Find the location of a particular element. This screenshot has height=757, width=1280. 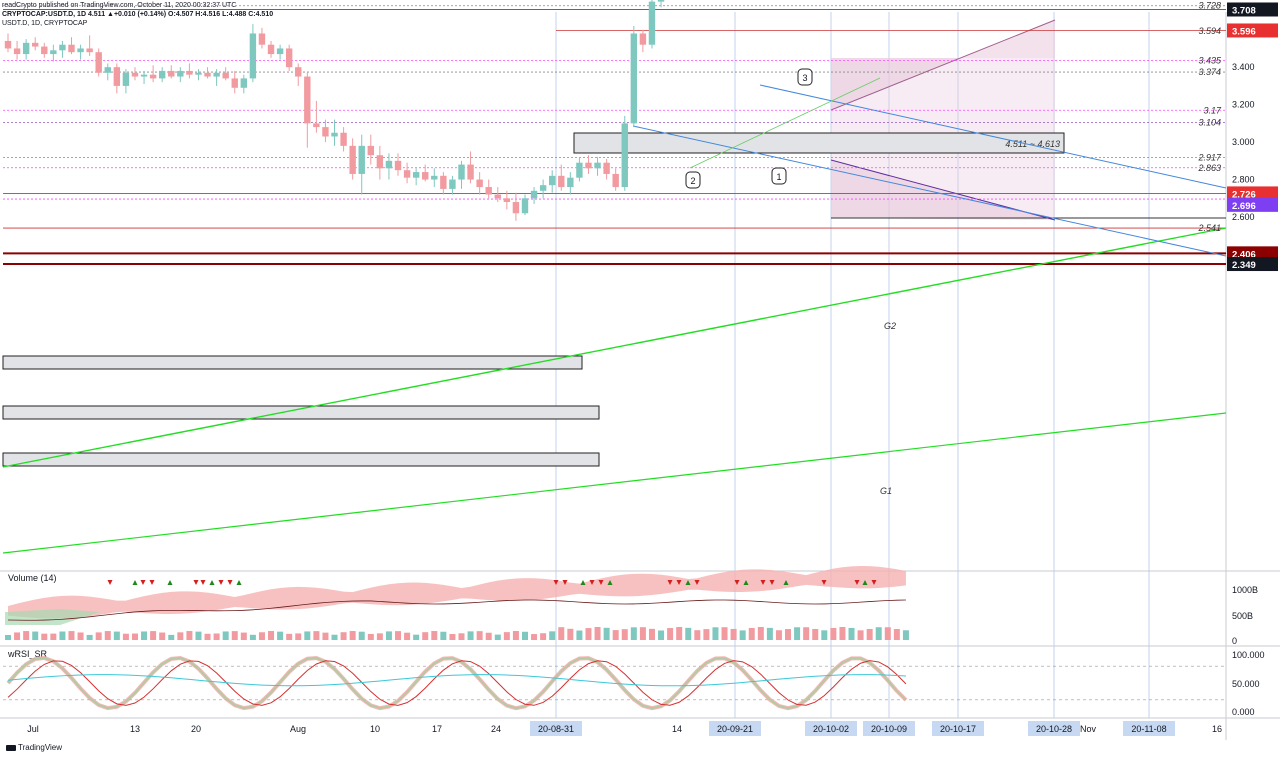

level-value-label: 2.863 is located at coordinates (1209, 168).